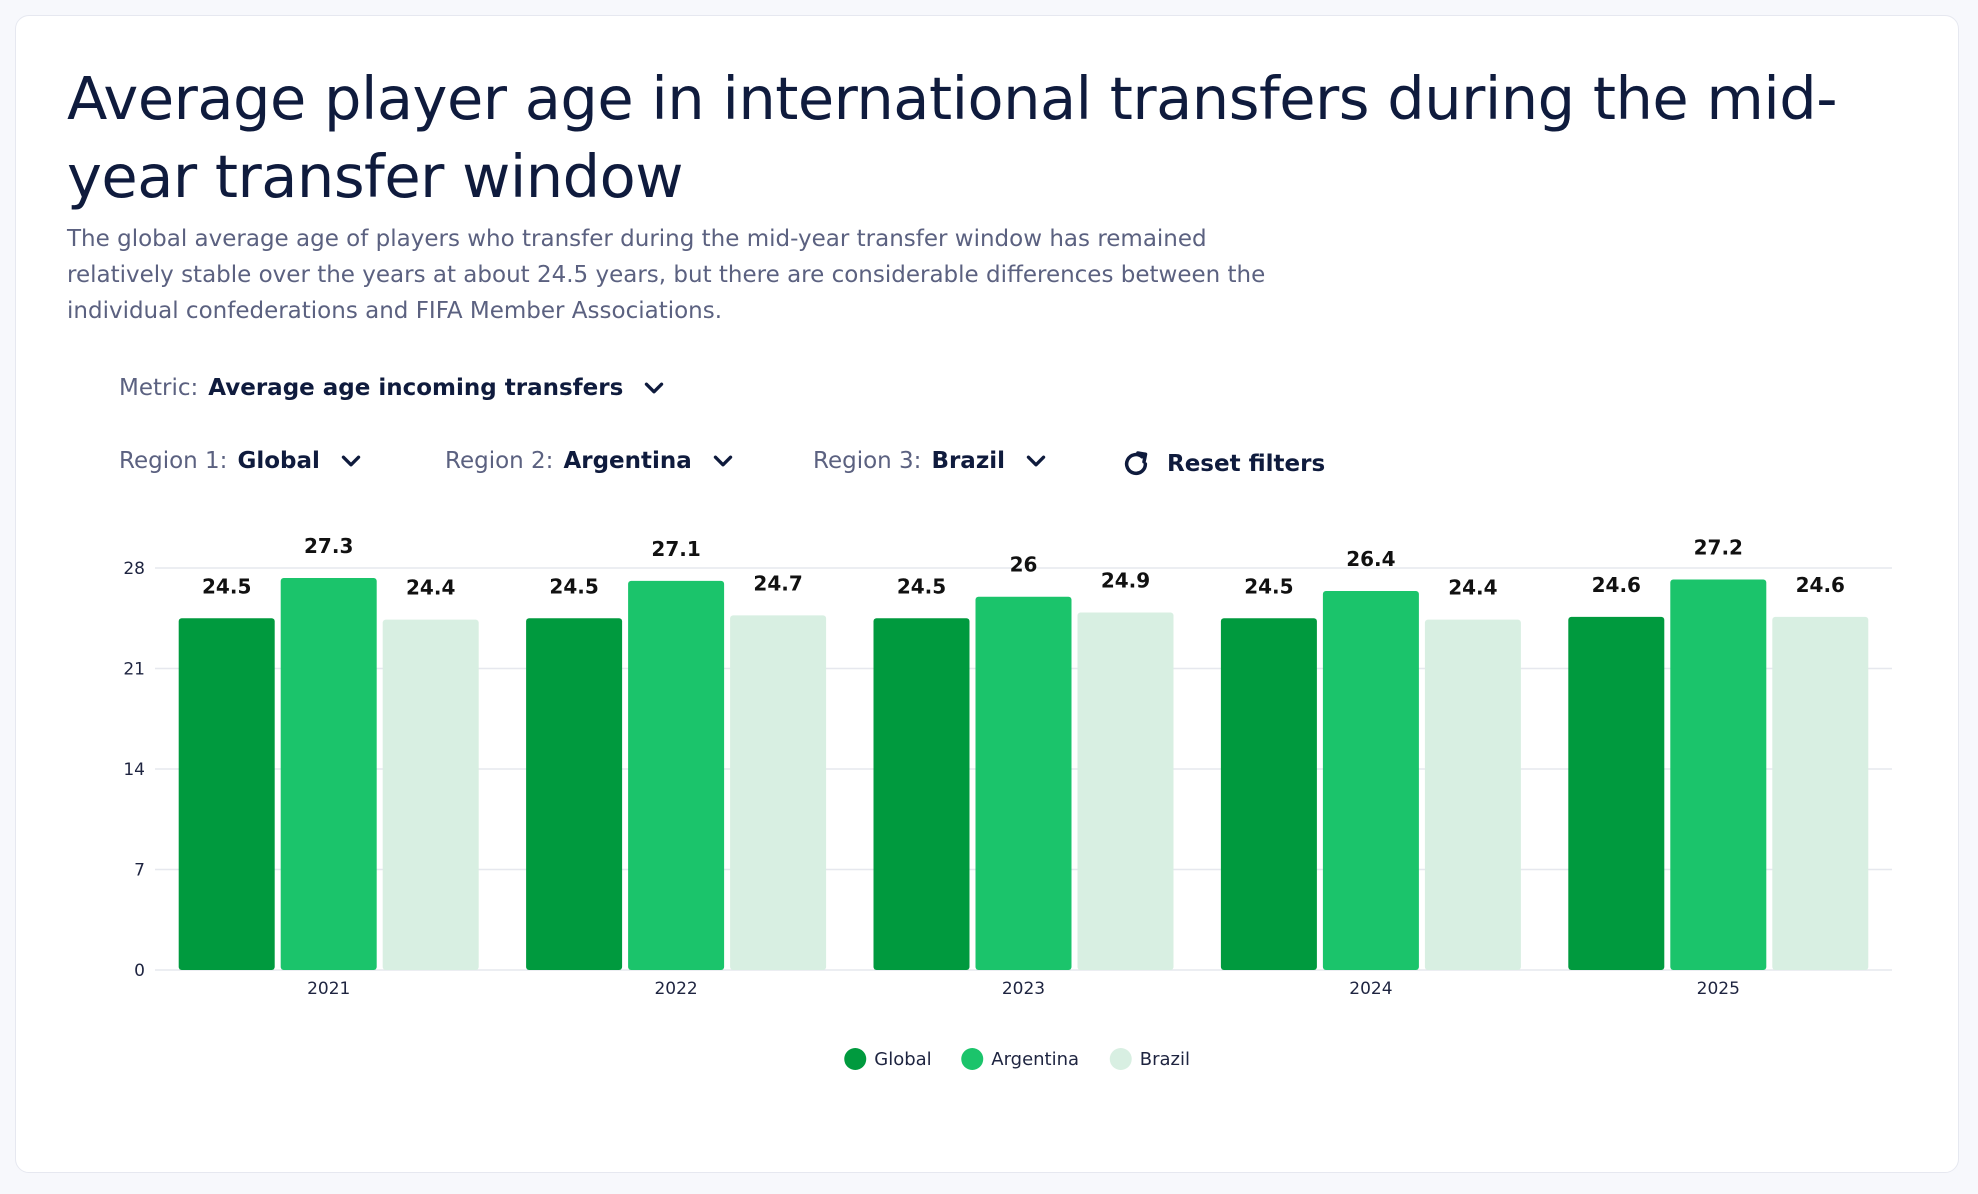 Image resolution: width=1978 pixels, height=1194 pixels. What do you see at coordinates (777, 583) in the screenshot?
I see `bar-value-label: 24.7` at bounding box center [777, 583].